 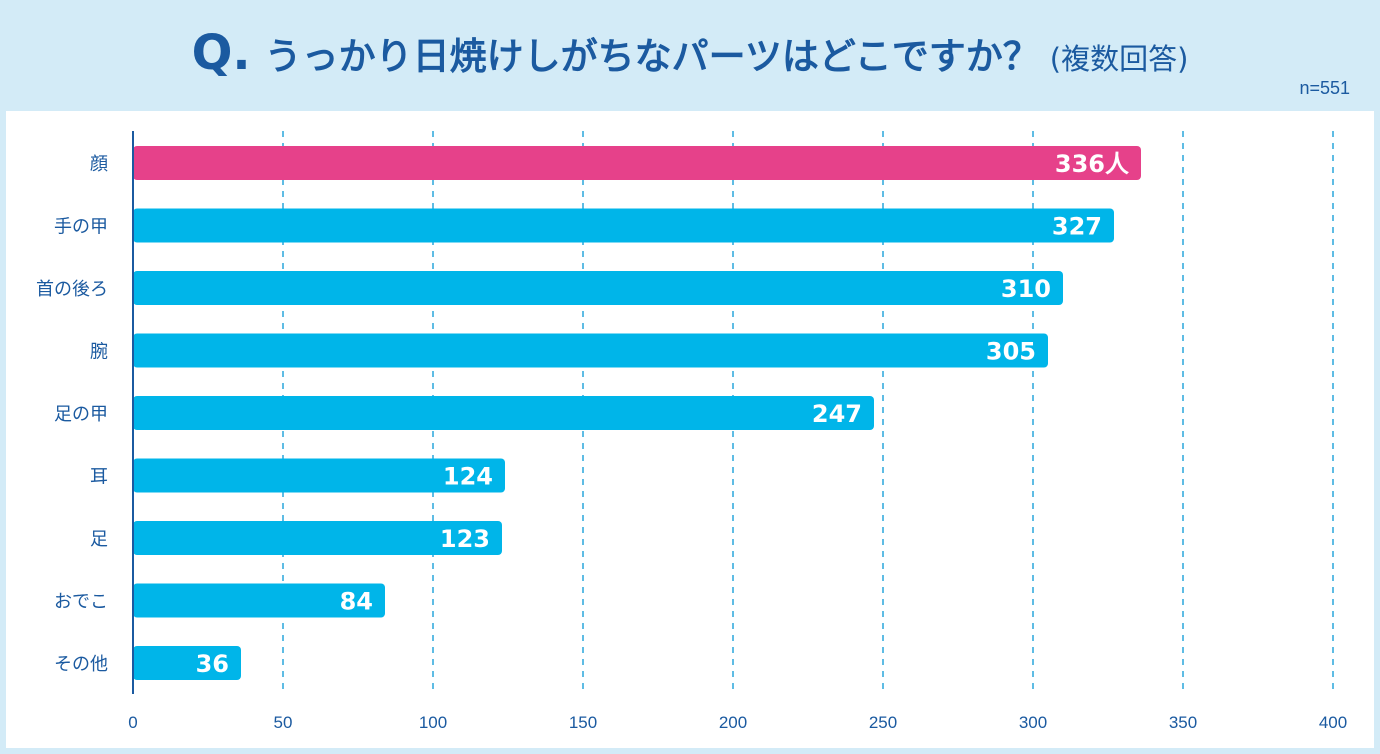 I want to click on category-label: おでこ, so click(x=81, y=602).